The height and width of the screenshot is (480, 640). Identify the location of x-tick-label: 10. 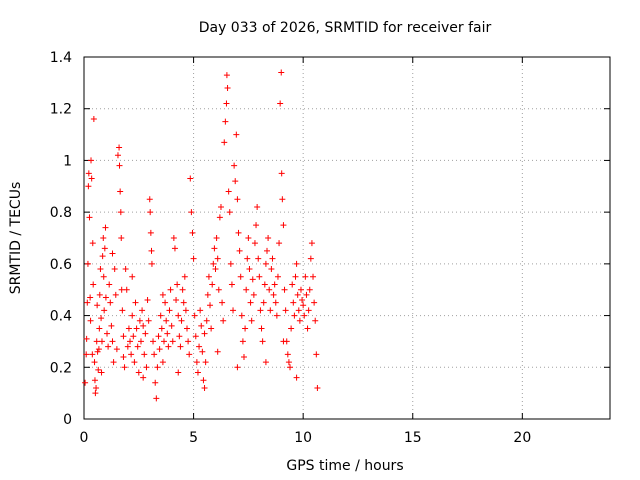
(303, 438).